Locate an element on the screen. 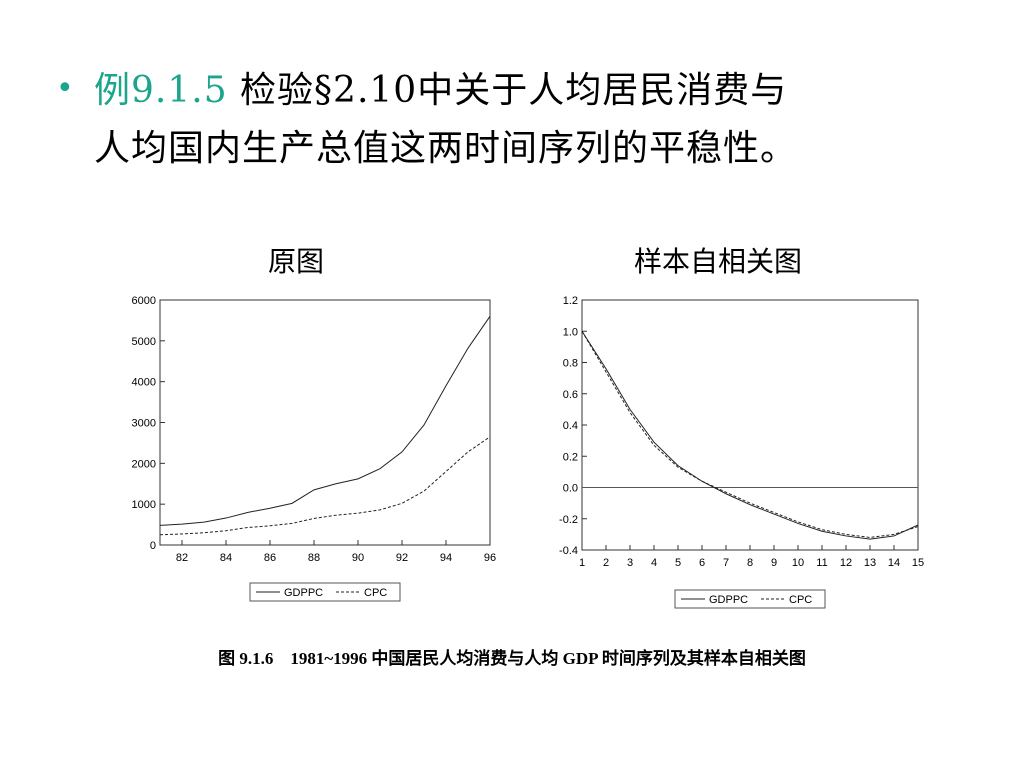  x-tick-label: 15 is located at coordinates (918, 563).